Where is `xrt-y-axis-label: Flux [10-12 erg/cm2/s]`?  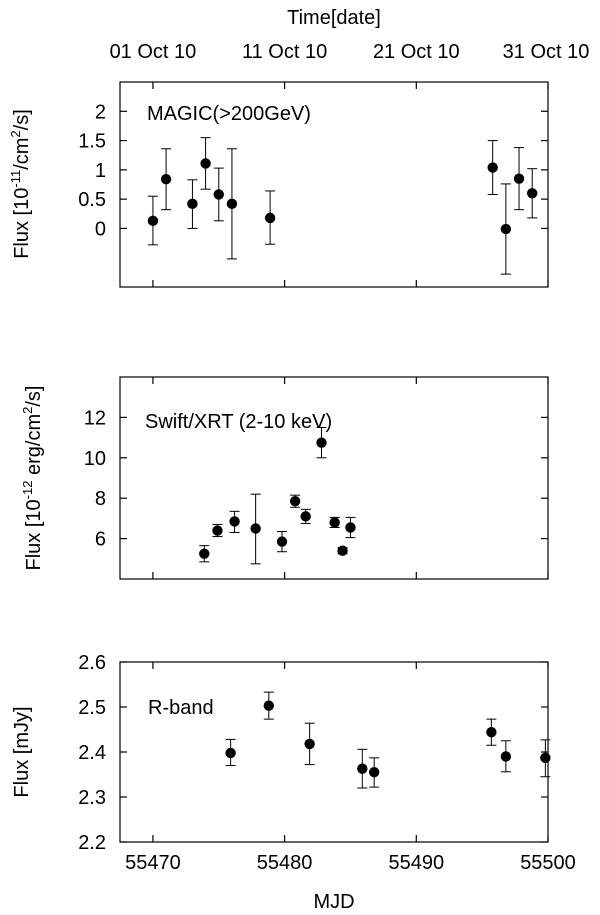
xrt-y-axis-label: Flux [10-12 erg/cm2/s] is located at coordinates (32, 478).